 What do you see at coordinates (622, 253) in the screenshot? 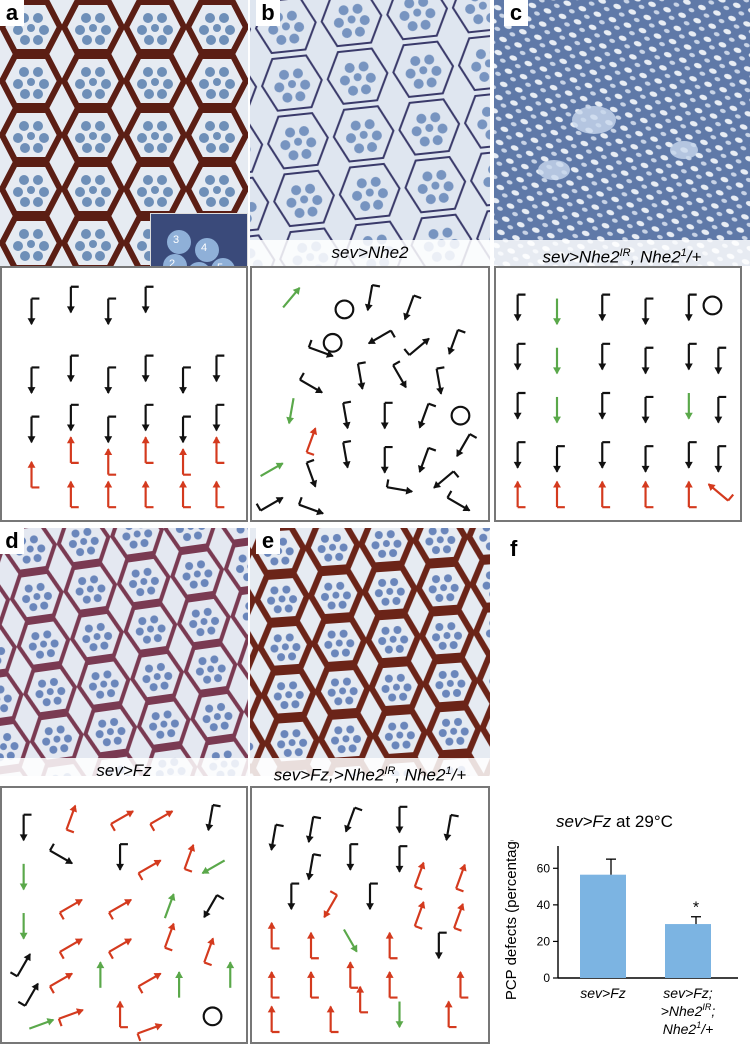
I see `panel-c-caption: sev>Nhe2IR, Nhe21/+` at bounding box center [622, 253].